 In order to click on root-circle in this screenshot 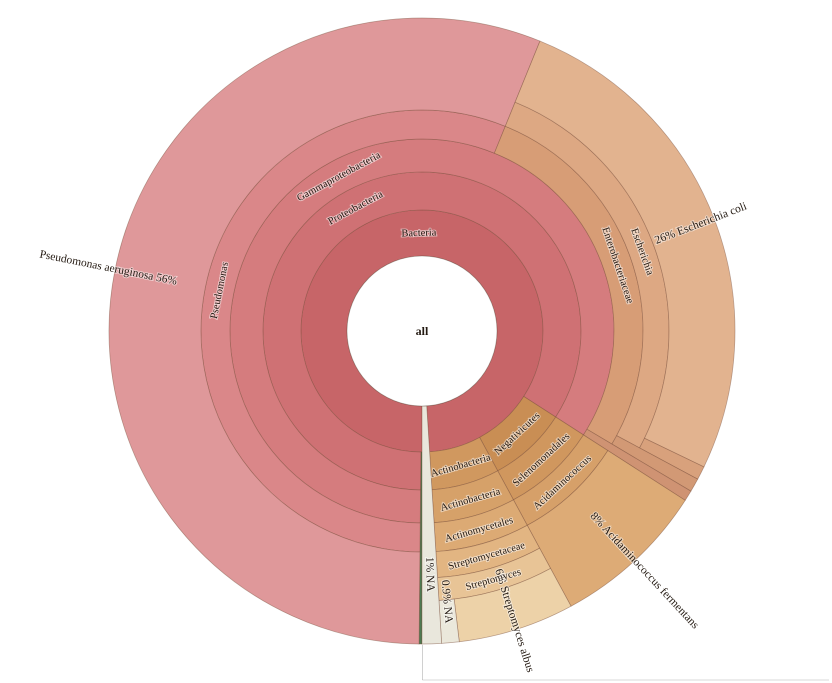, I will do `click(422, 331)`.